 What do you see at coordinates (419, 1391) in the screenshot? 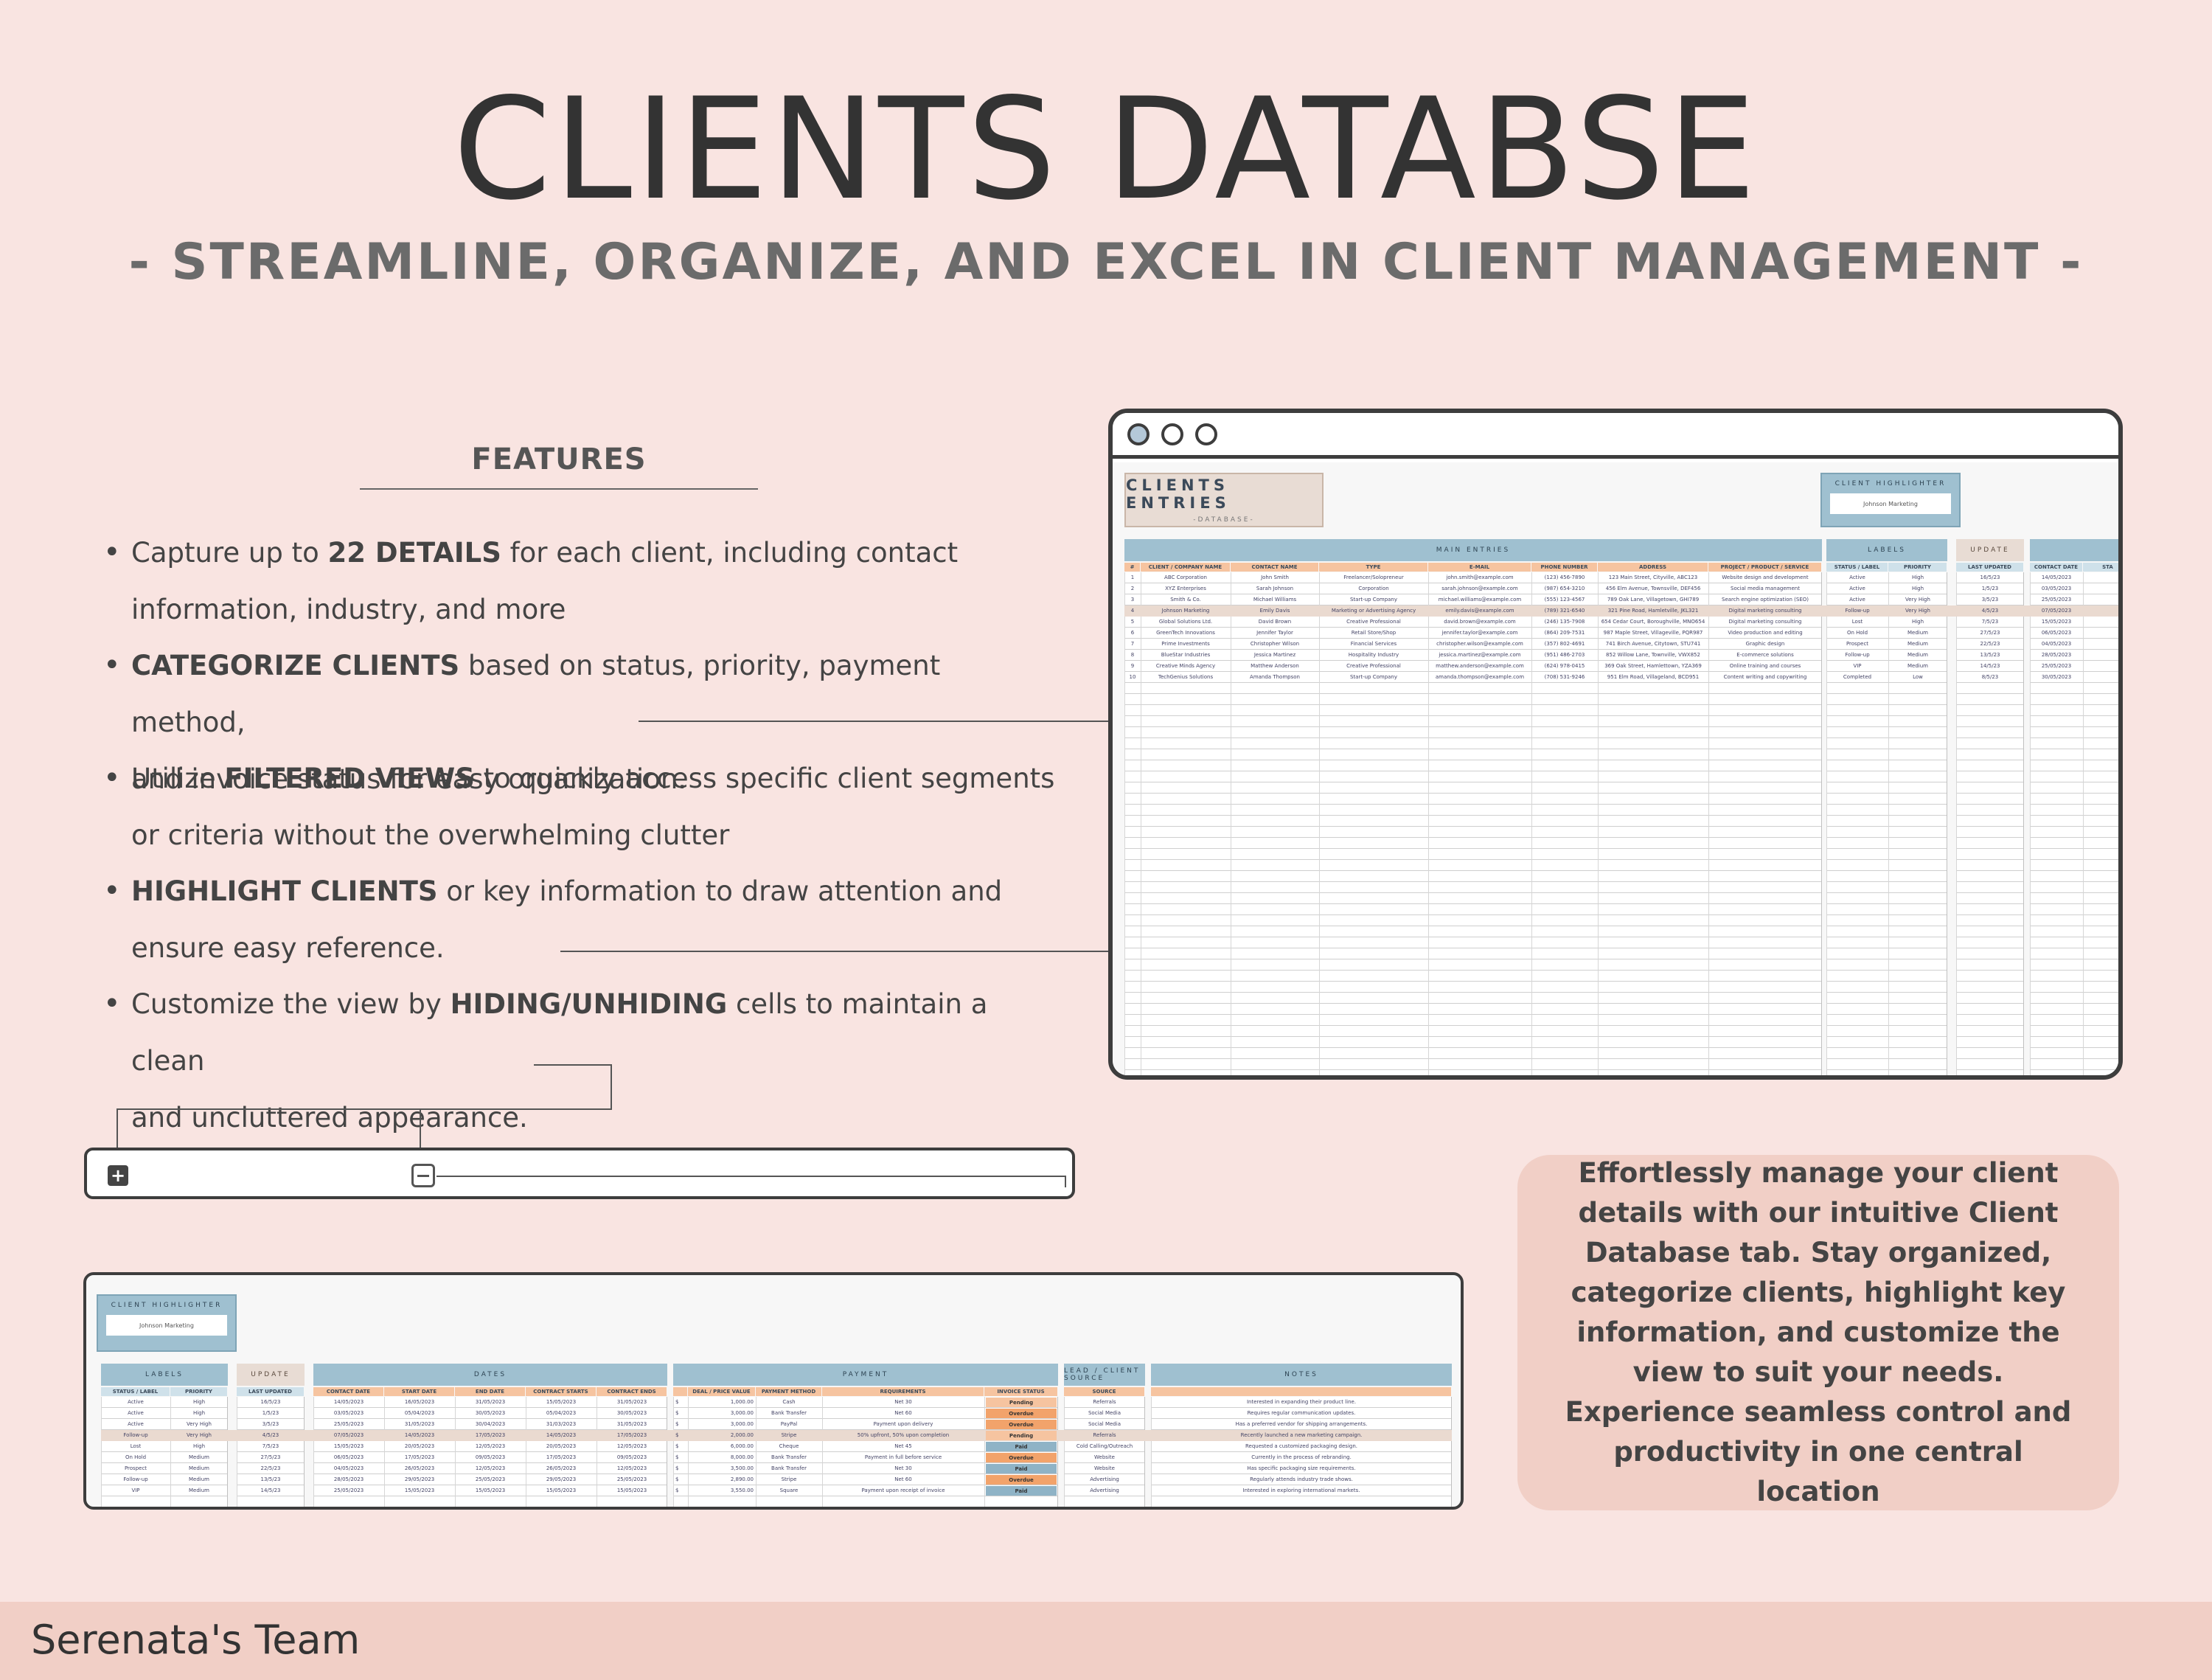
I see `column-header: START DATE` at bounding box center [419, 1391].